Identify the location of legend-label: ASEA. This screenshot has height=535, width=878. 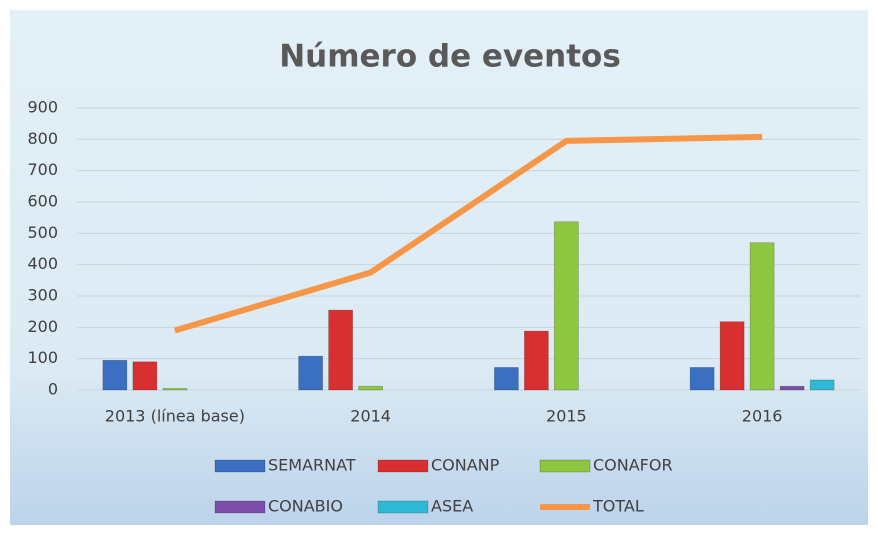
(452, 506).